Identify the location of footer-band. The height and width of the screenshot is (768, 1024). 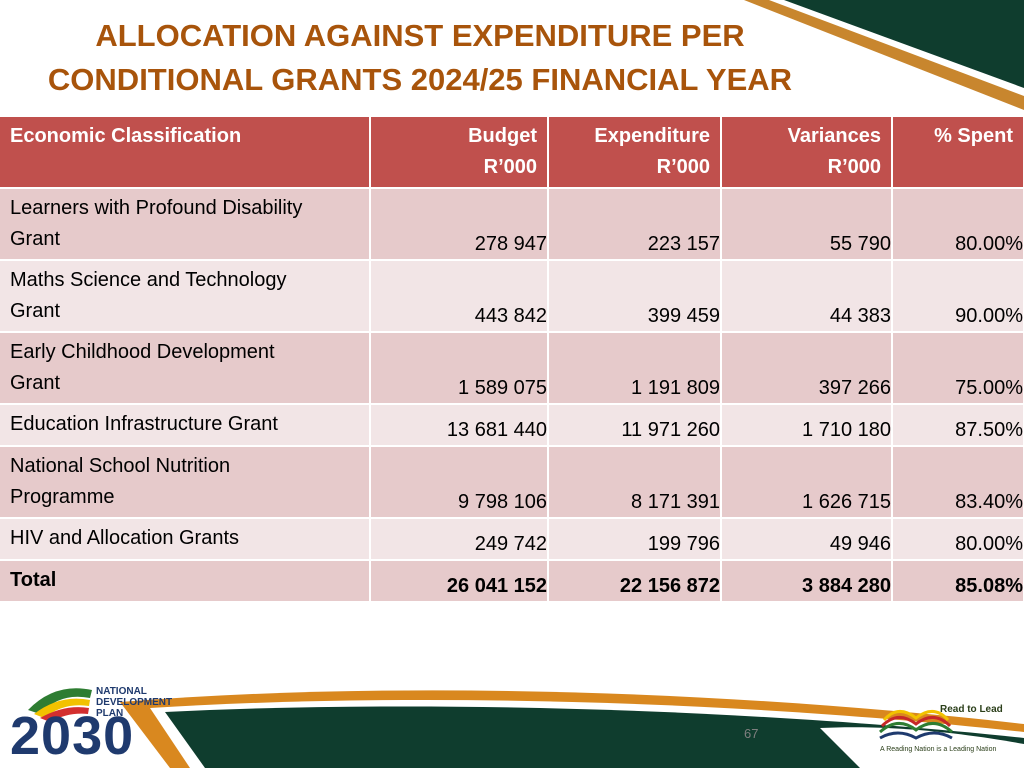
(572, 729).